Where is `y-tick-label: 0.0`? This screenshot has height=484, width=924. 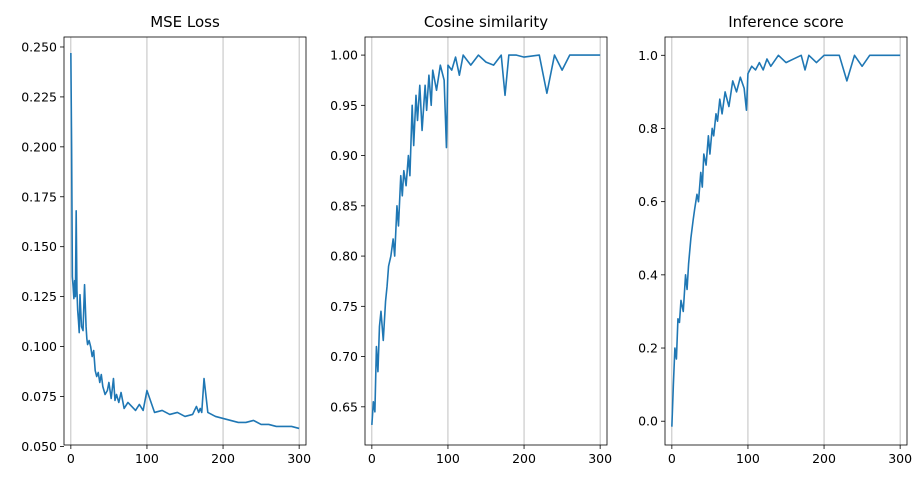 y-tick-label: 0.0 is located at coordinates (648, 421).